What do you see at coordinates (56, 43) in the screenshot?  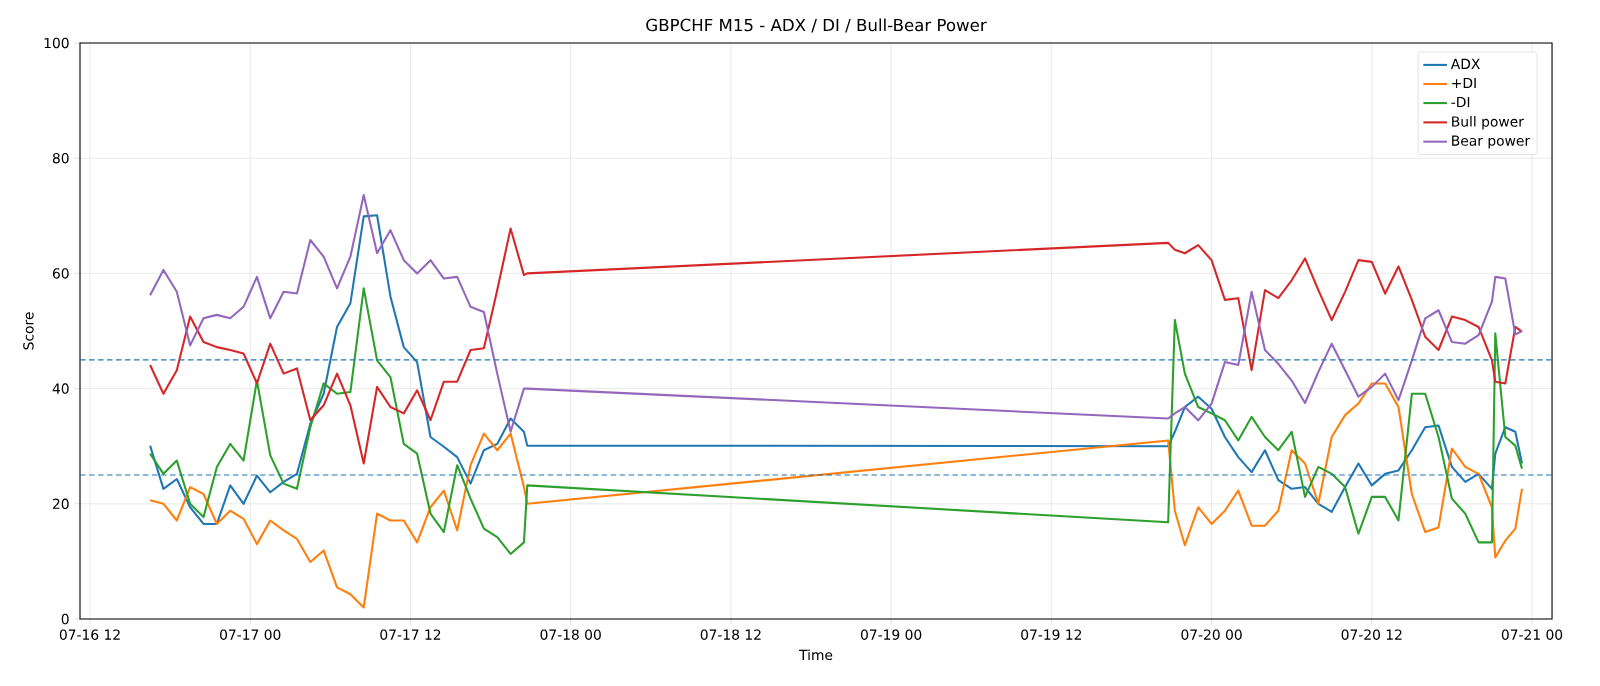 I see `y-tick-label: 100` at bounding box center [56, 43].